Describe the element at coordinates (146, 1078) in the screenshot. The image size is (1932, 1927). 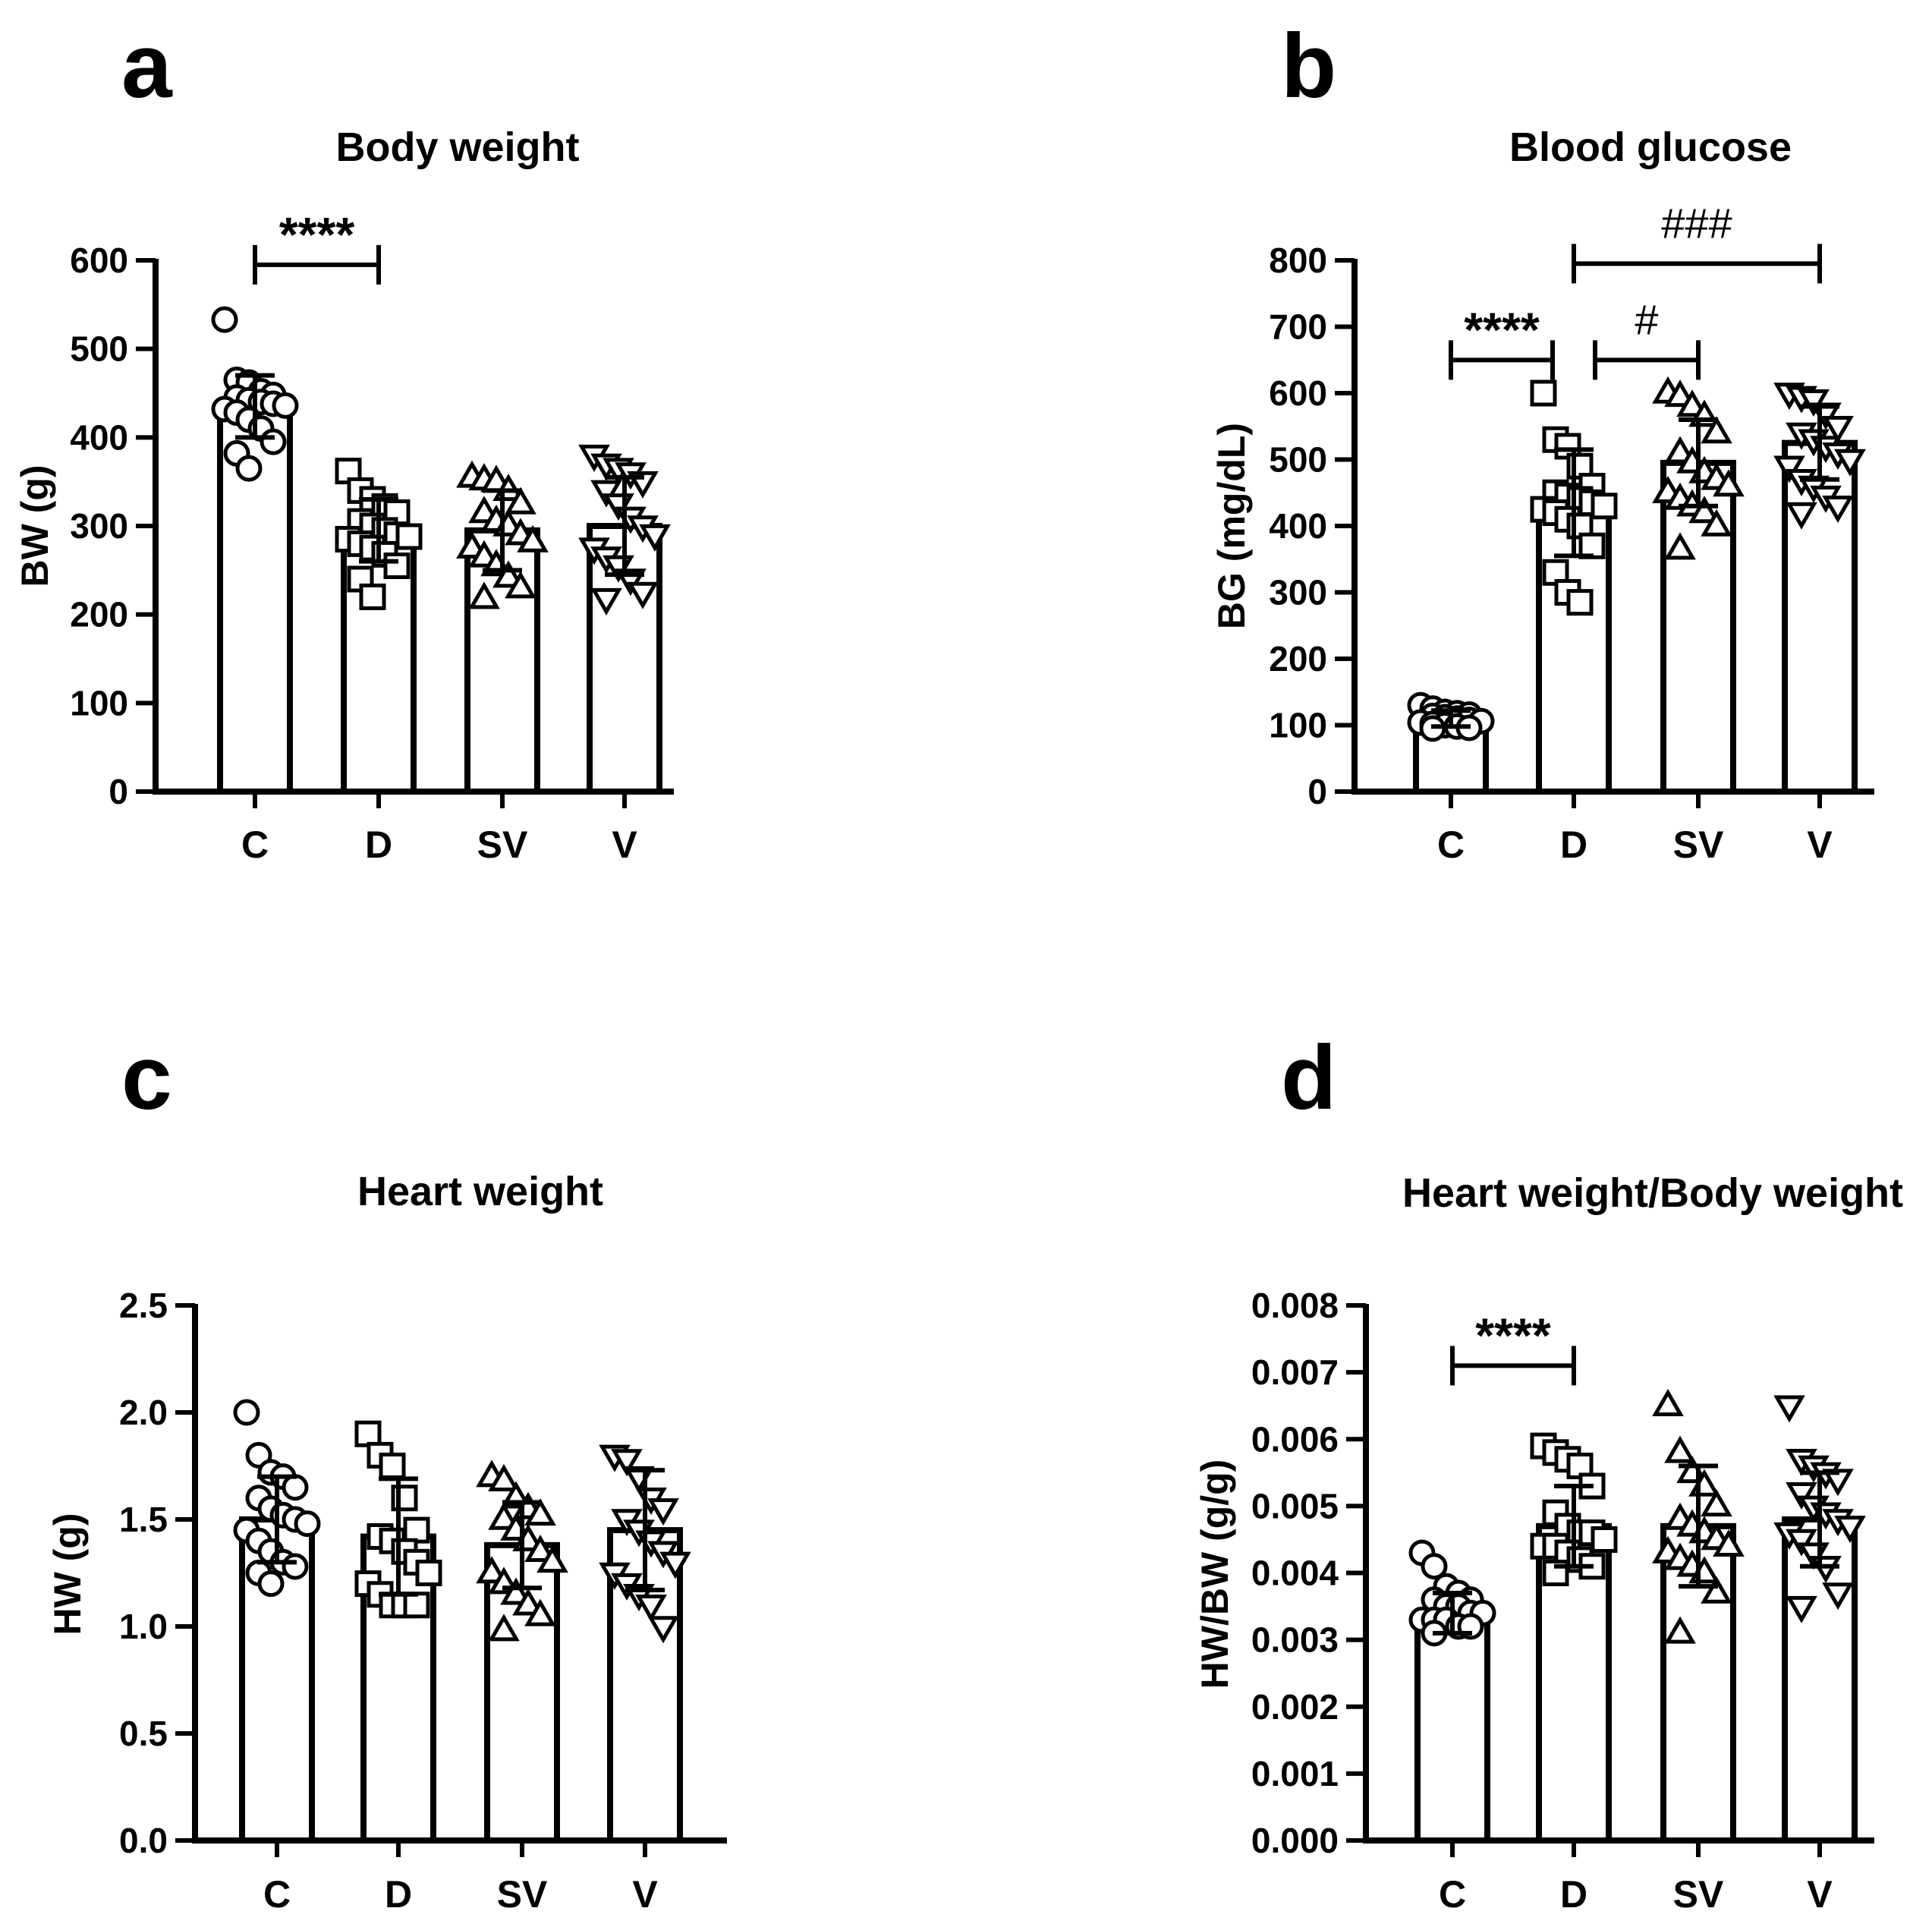
I see `panel-letter: c` at that location.